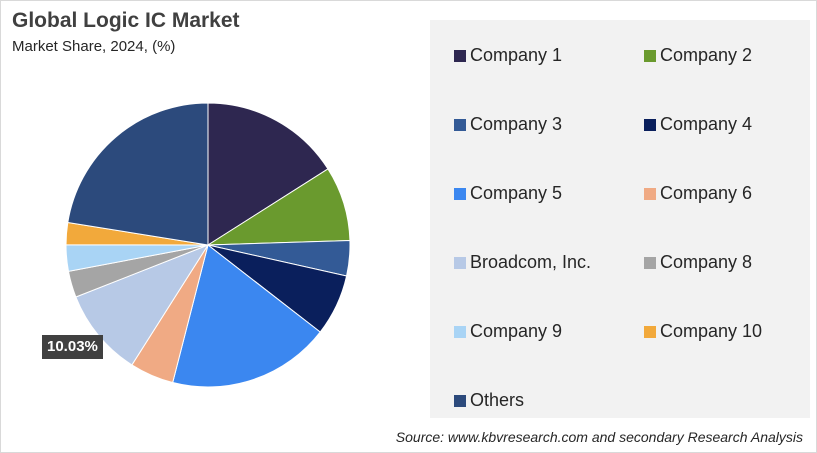 The width and height of the screenshot is (817, 453). I want to click on legend-item: Company 8, so click(698, 262).